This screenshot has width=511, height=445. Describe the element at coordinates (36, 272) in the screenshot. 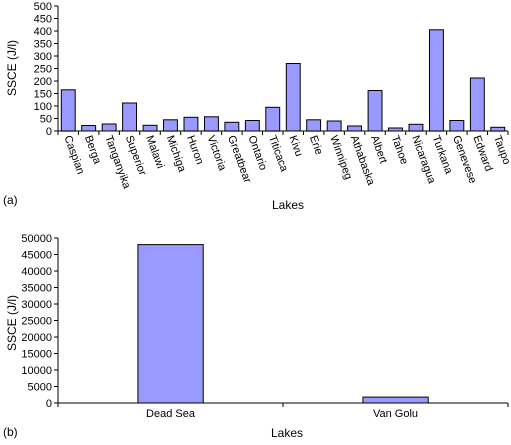

I see `panel-b-y-tick-label: 40000` at that location.